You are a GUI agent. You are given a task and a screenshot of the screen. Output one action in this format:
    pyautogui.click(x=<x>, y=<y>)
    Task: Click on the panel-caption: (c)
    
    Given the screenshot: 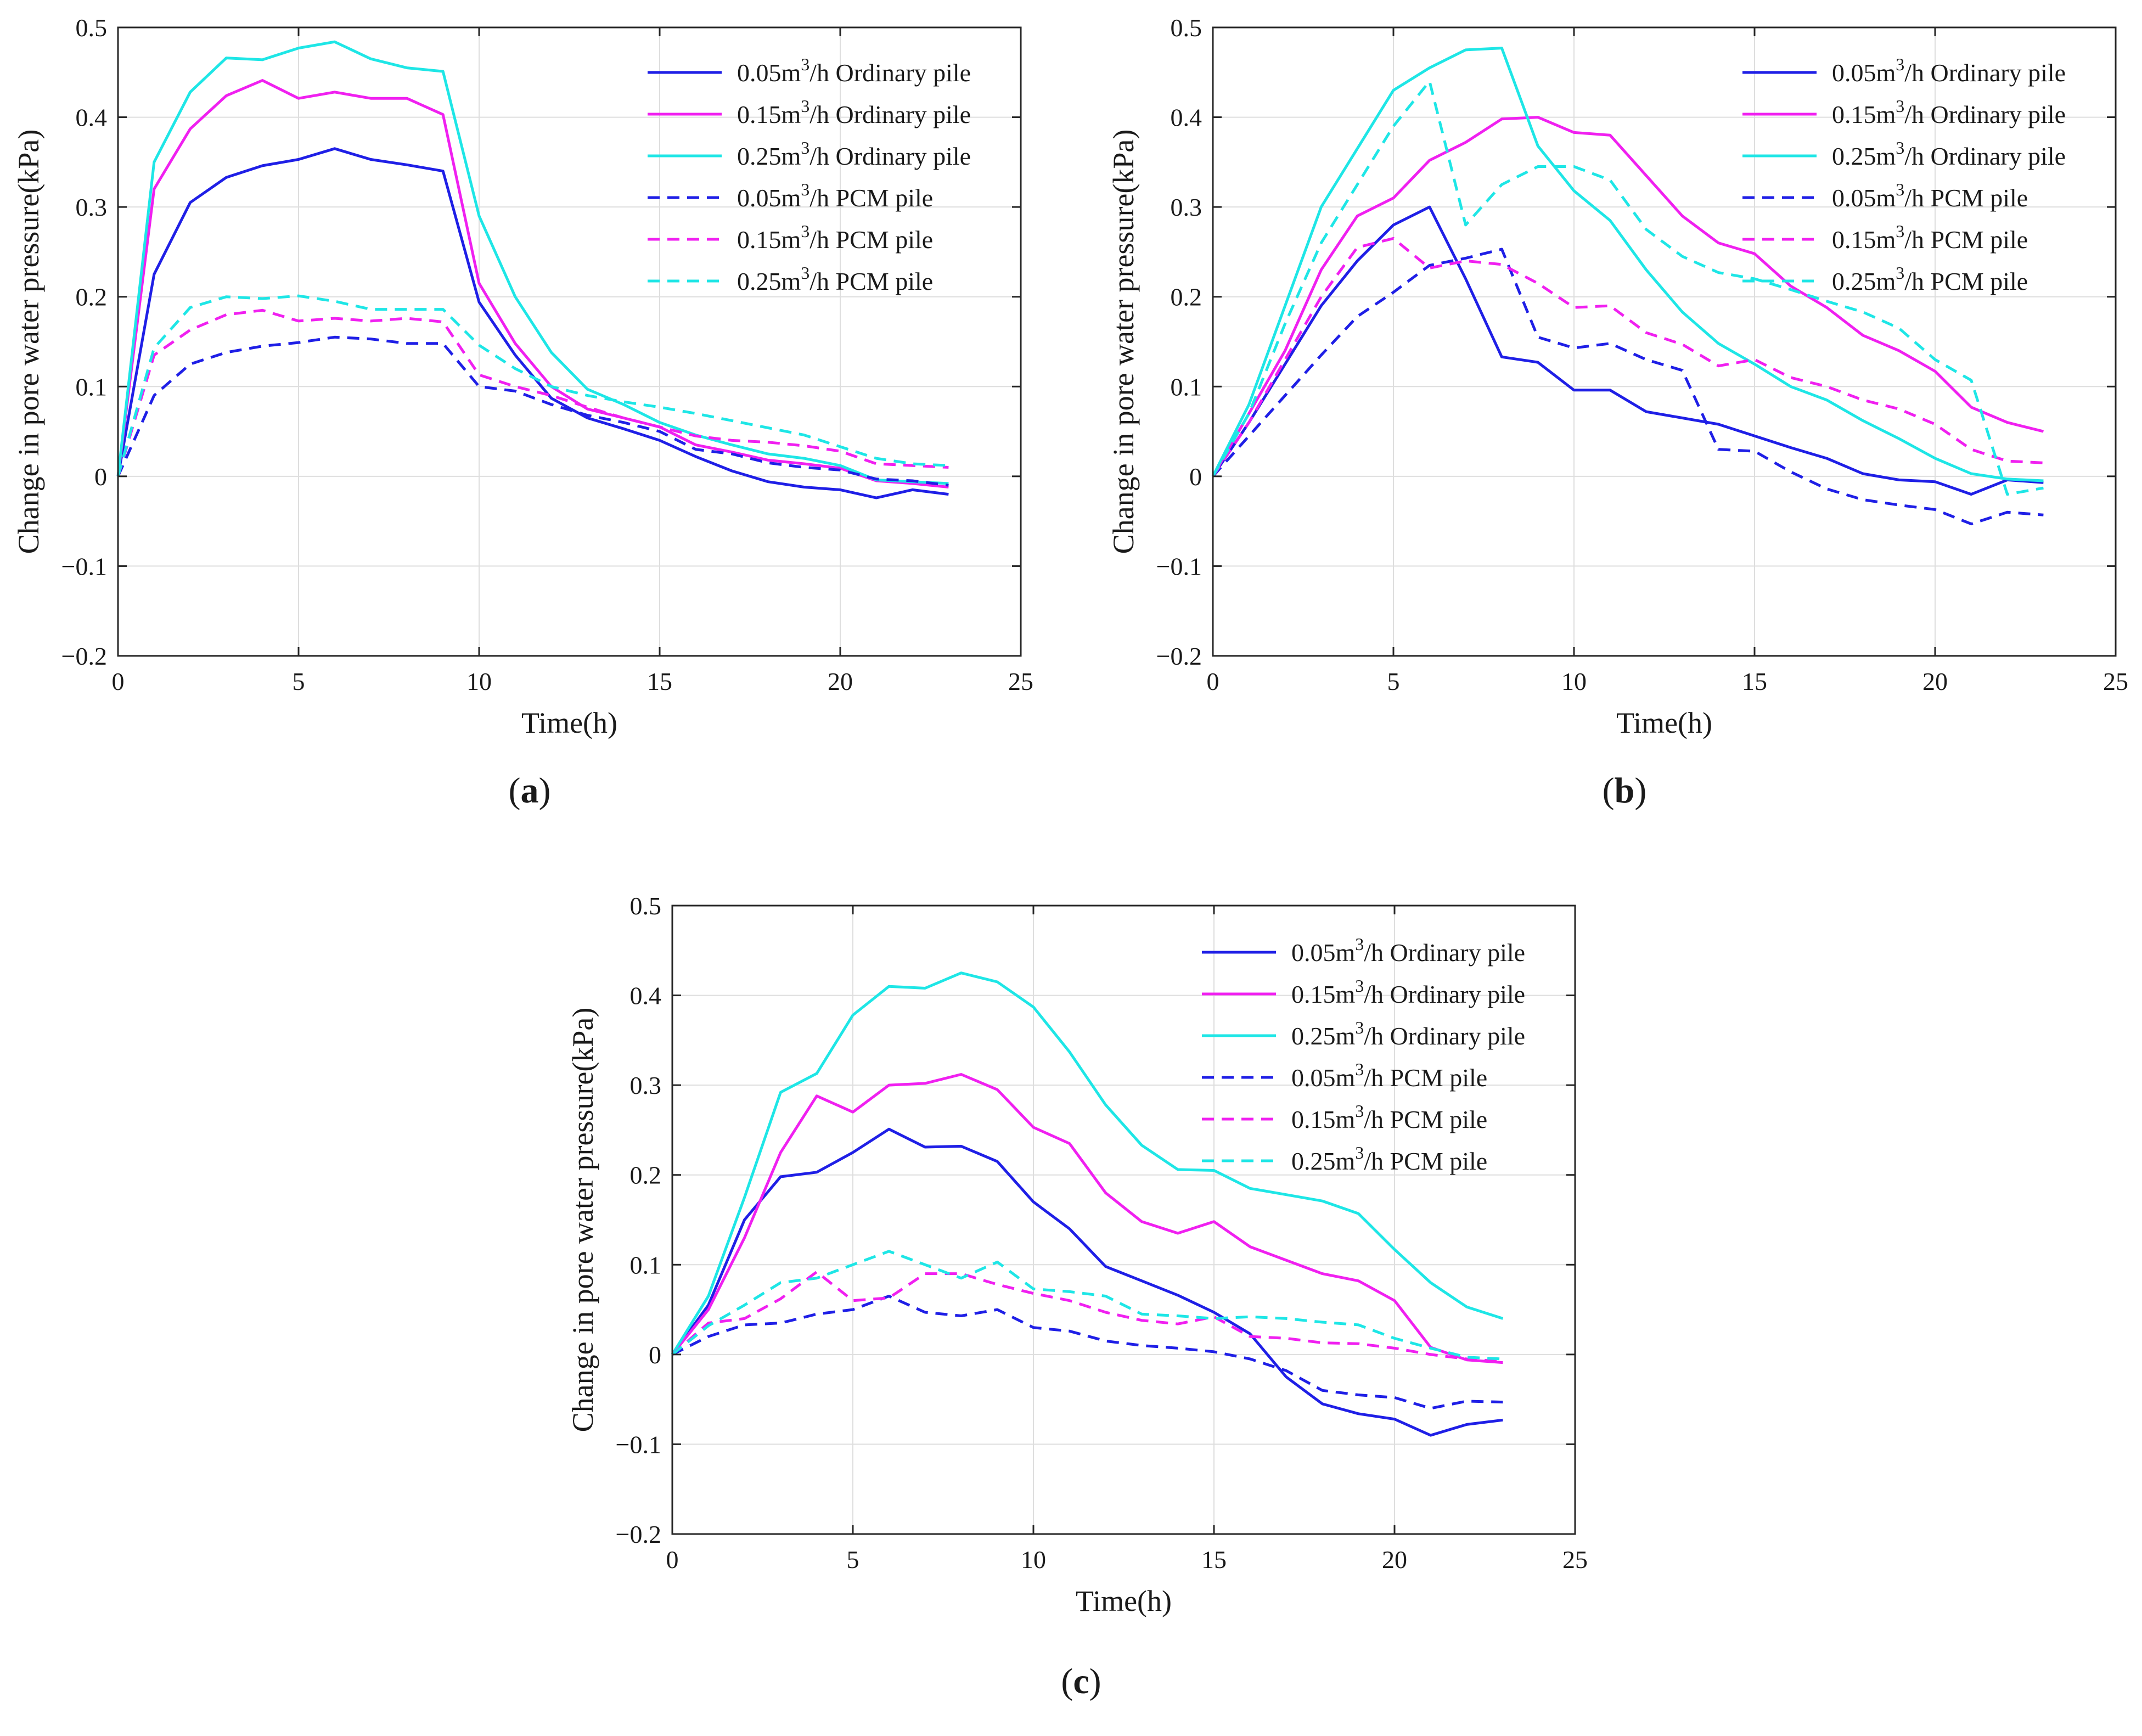 What is the action you would take?
    pyautogui.click(x=1081, y=1681)
    